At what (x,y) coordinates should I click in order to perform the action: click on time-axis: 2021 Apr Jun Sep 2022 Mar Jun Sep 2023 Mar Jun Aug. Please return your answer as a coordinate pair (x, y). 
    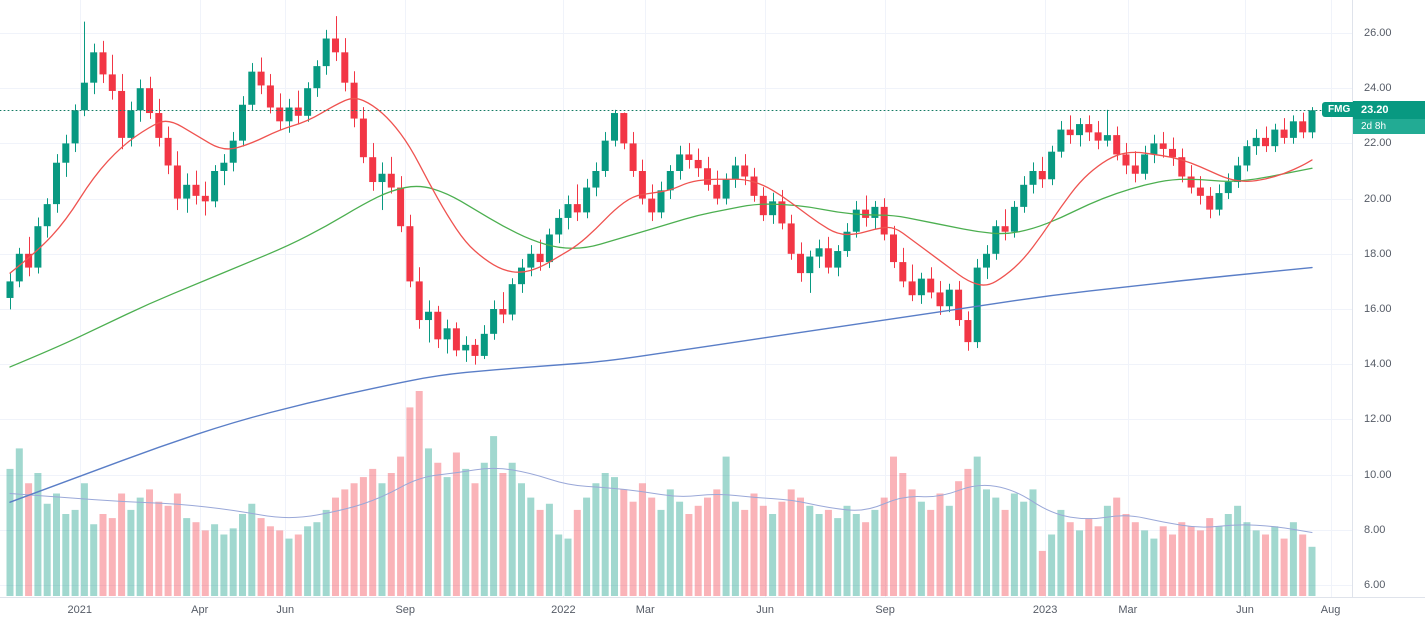
    Looking at the image, I should click on (712, 611).